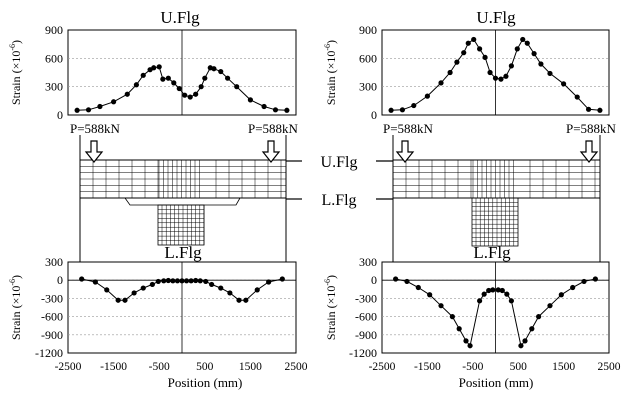 This screenshot has width=642, height=397. What do you see at coordinates (159, 367) in the screenshot?
I see `x-tick-label: -500` at bounding box center [159, 367].